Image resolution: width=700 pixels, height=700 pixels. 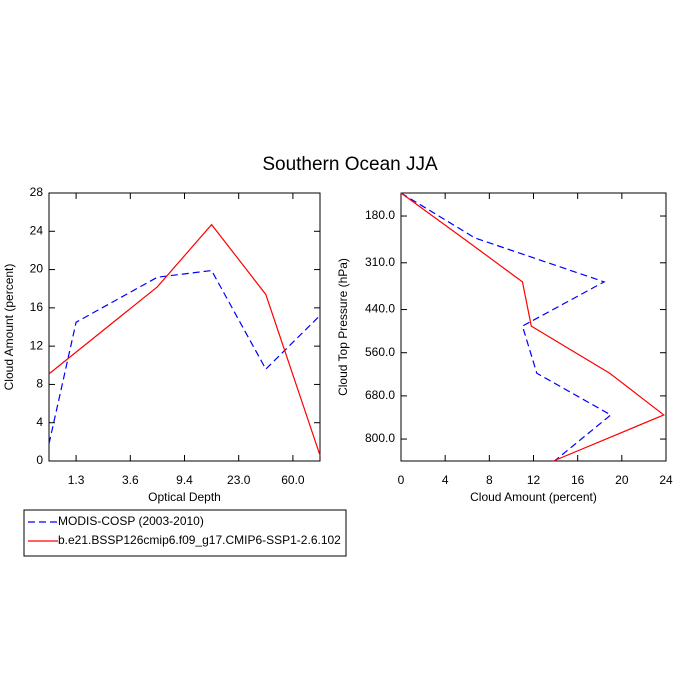 I want to click on y-tick-label: 0, so click(x=39, y=460).